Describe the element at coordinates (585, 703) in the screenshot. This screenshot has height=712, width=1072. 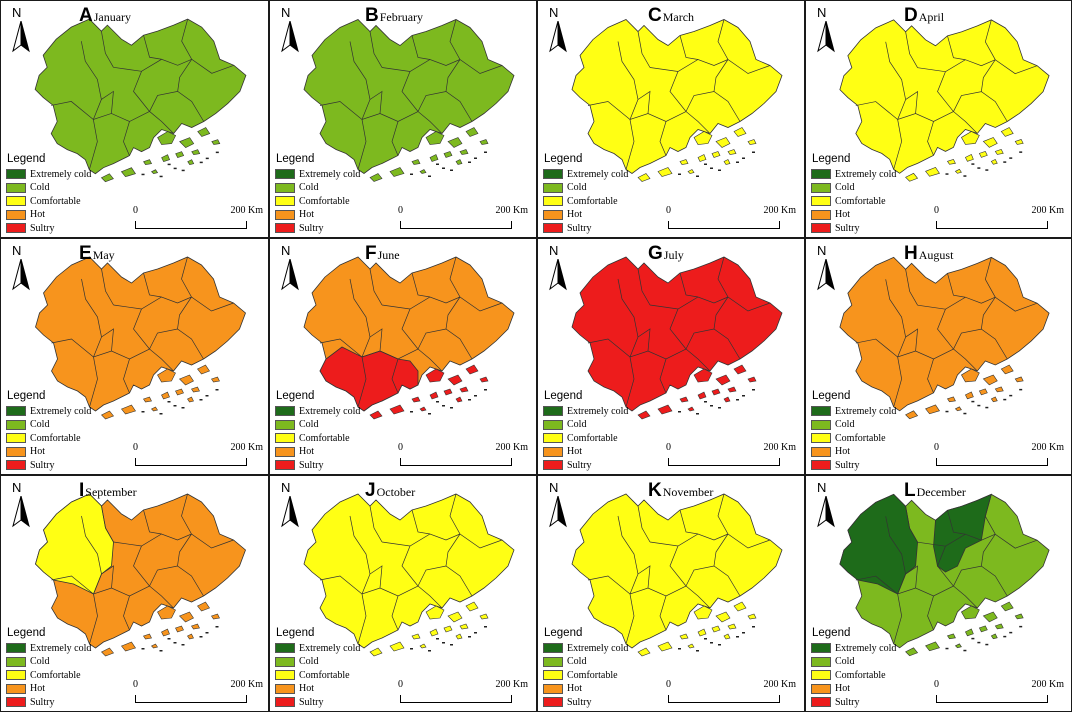
I see `legend-item-sultry: Sultry` at that location.